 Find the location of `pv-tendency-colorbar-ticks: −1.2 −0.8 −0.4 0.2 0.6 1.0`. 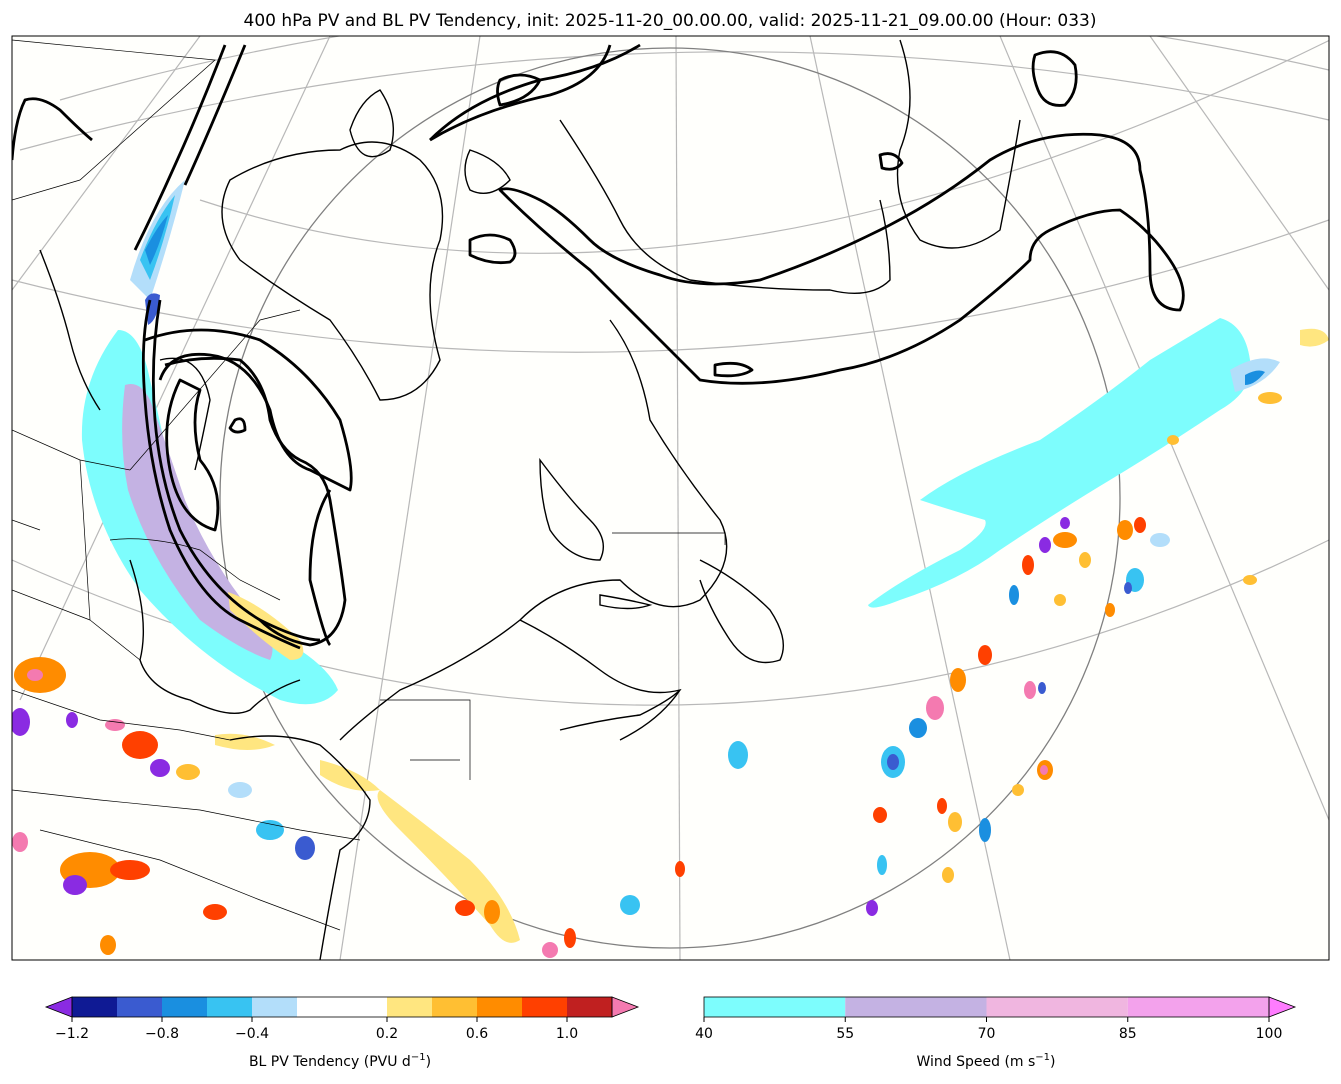

pv-tendency-colorbar-ticks: −1.2 −0.8 −0.4 0.2 0.6 1.0 is located at coordinates (316, 1029).